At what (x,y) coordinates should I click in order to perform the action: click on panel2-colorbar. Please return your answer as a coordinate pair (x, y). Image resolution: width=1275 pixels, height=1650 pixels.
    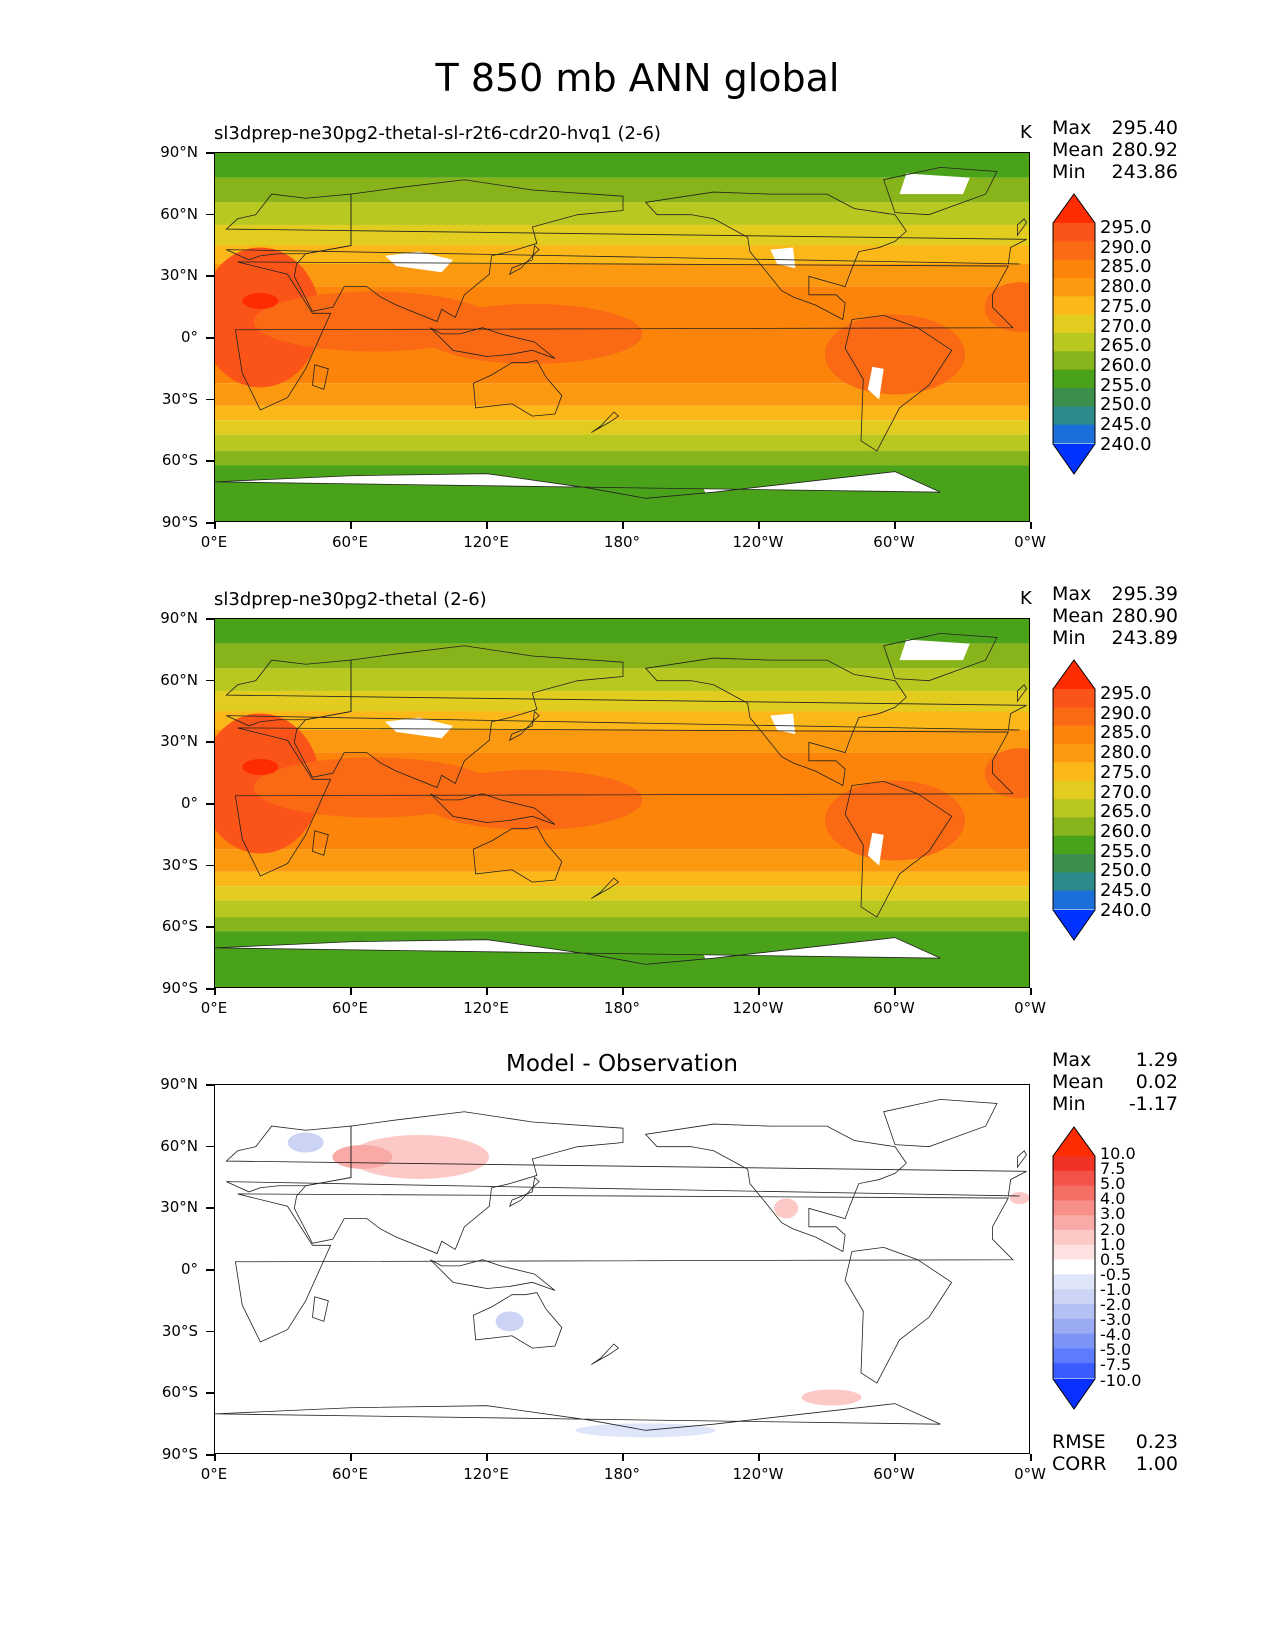
    Looking at the image, I should click on (1074, 800).